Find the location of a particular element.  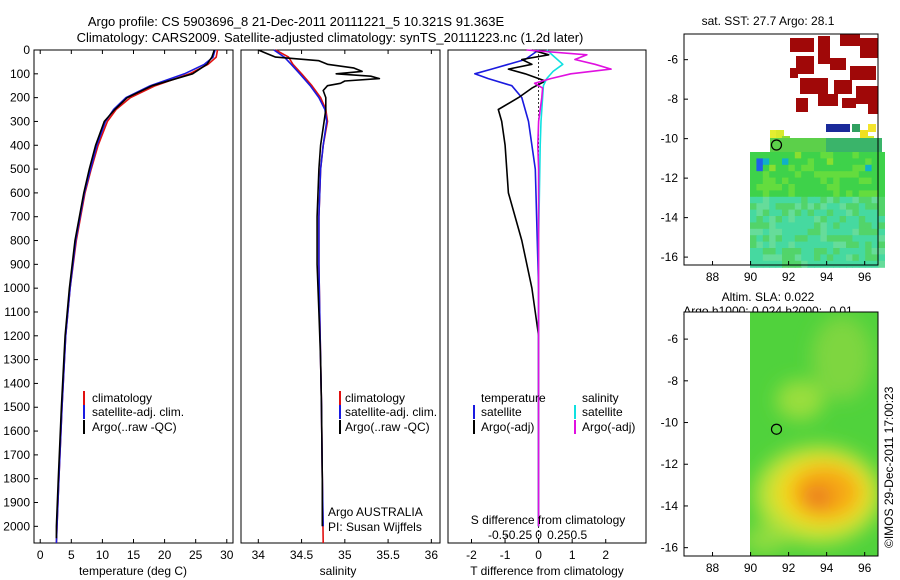

x-tick-label: 36 is located at coordinates (432, 555).